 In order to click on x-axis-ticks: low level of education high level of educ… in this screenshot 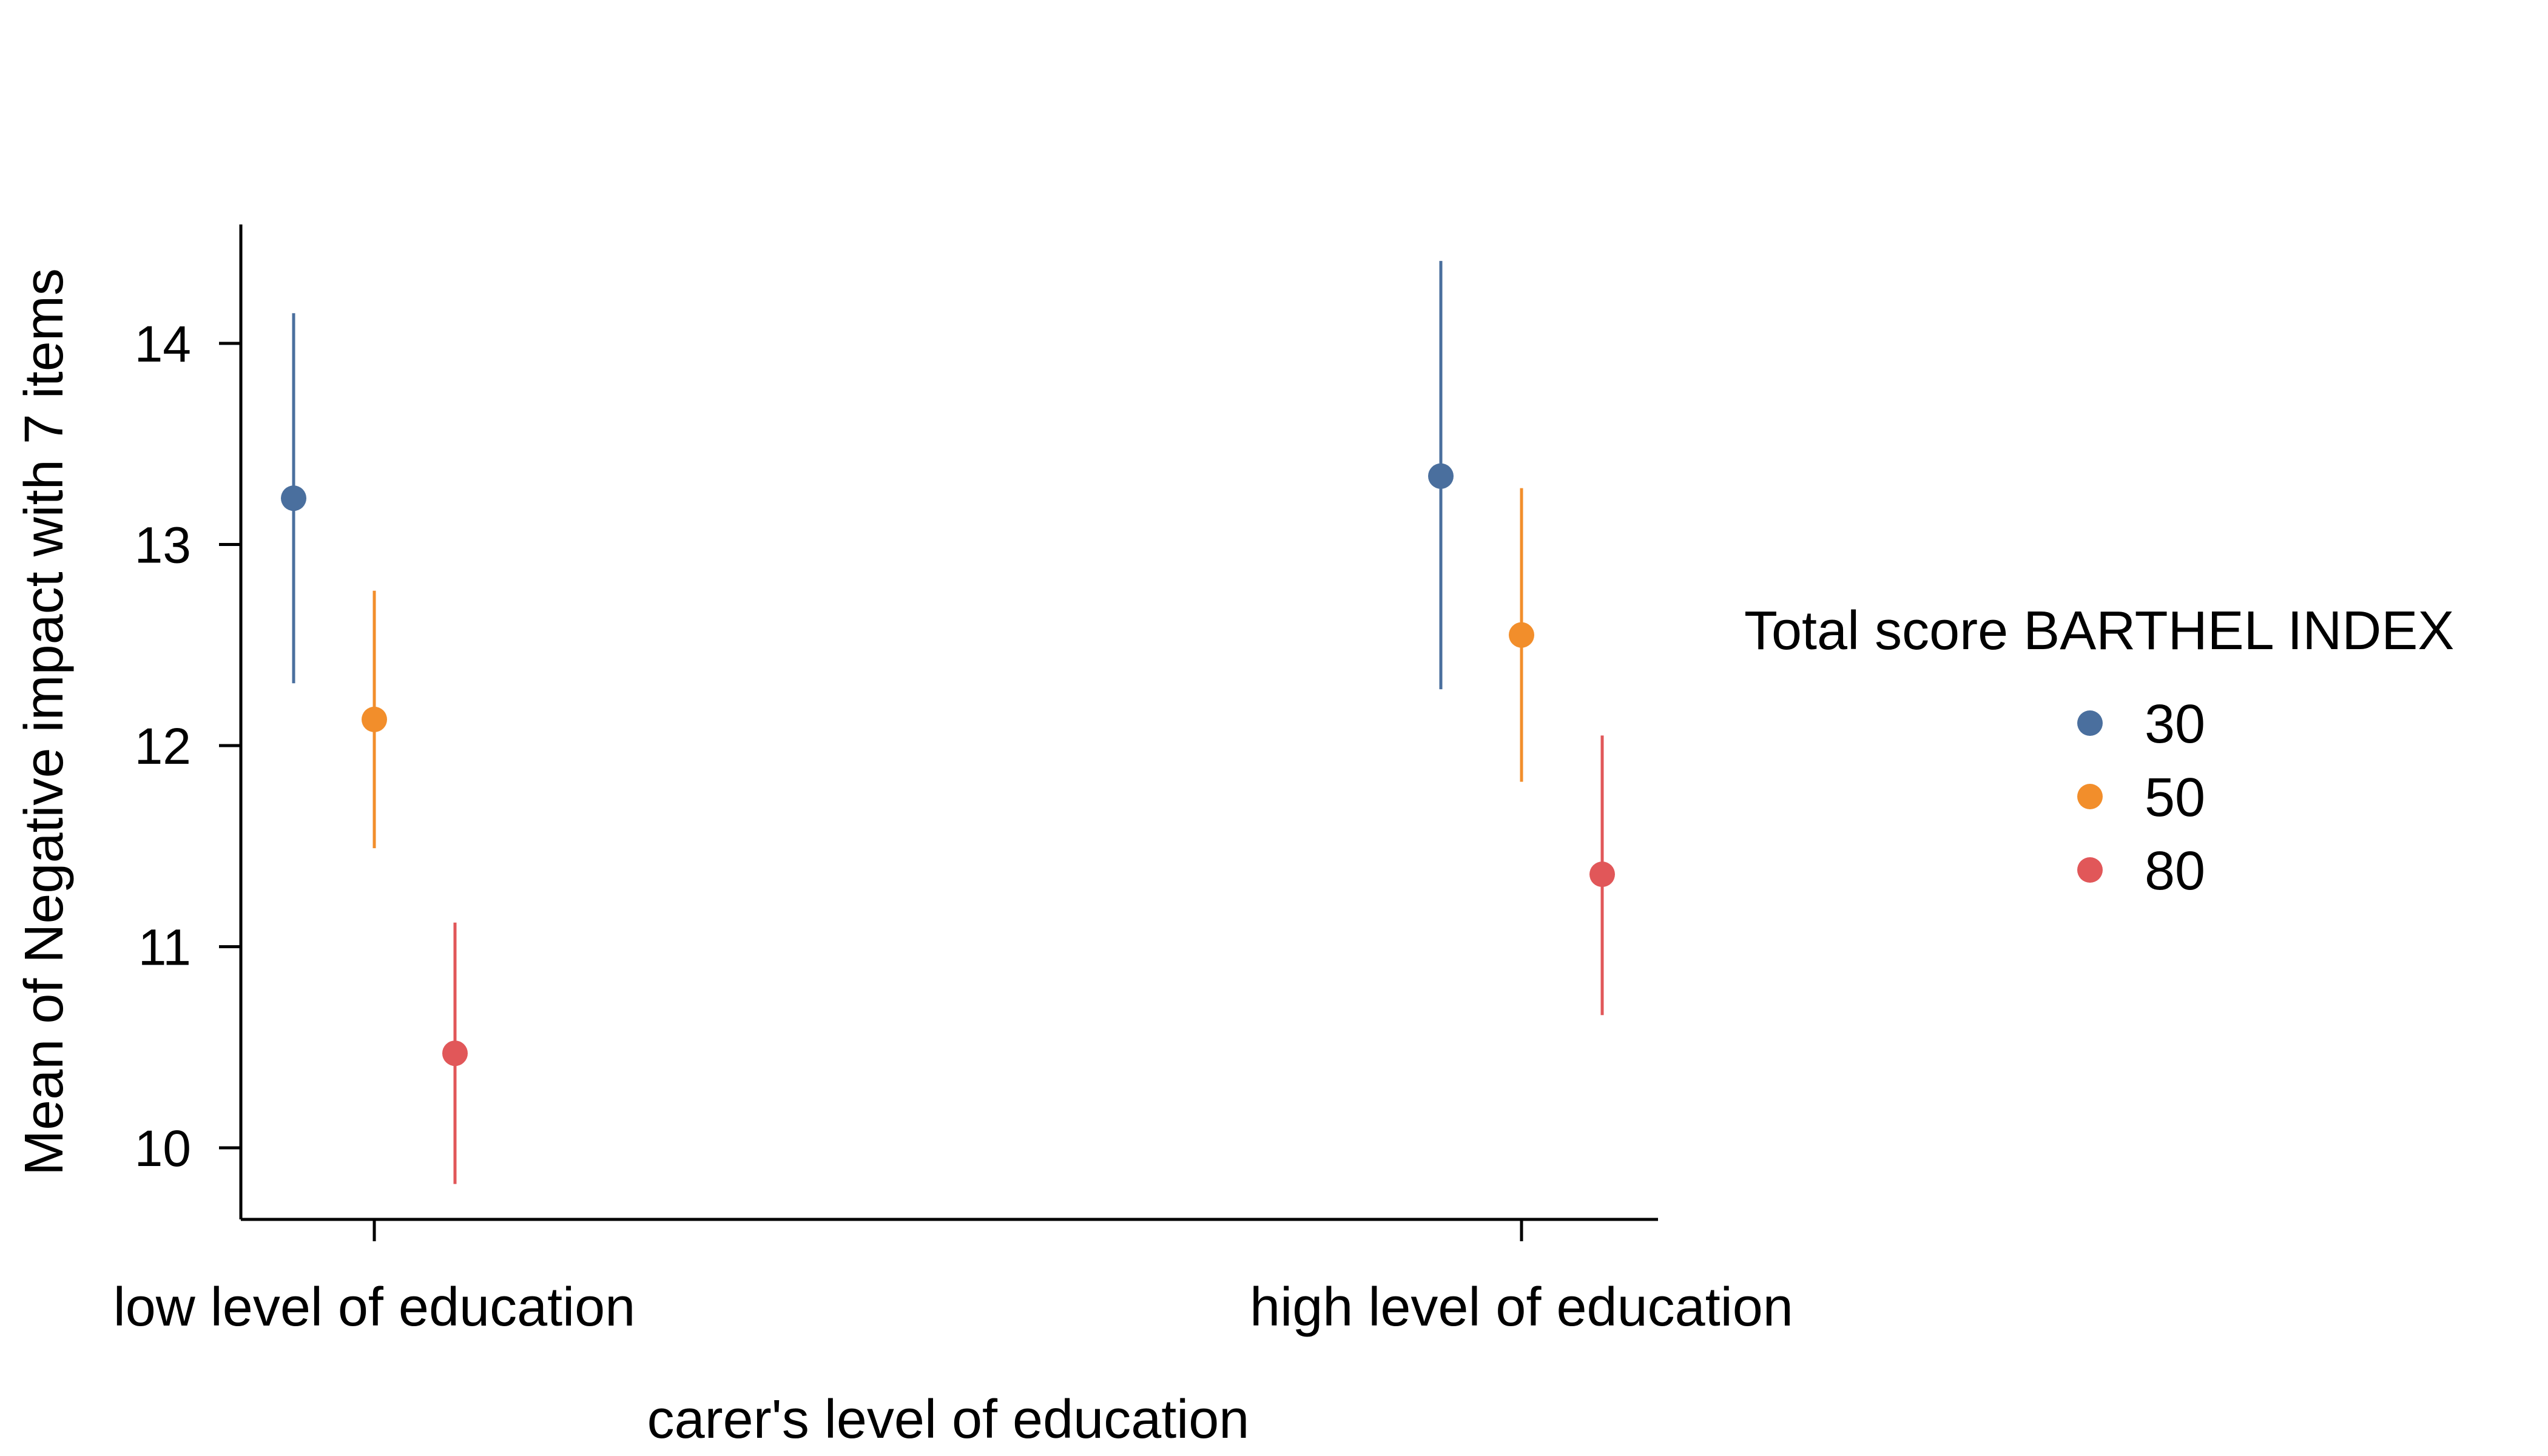, I will do `click(953, 1278)`.